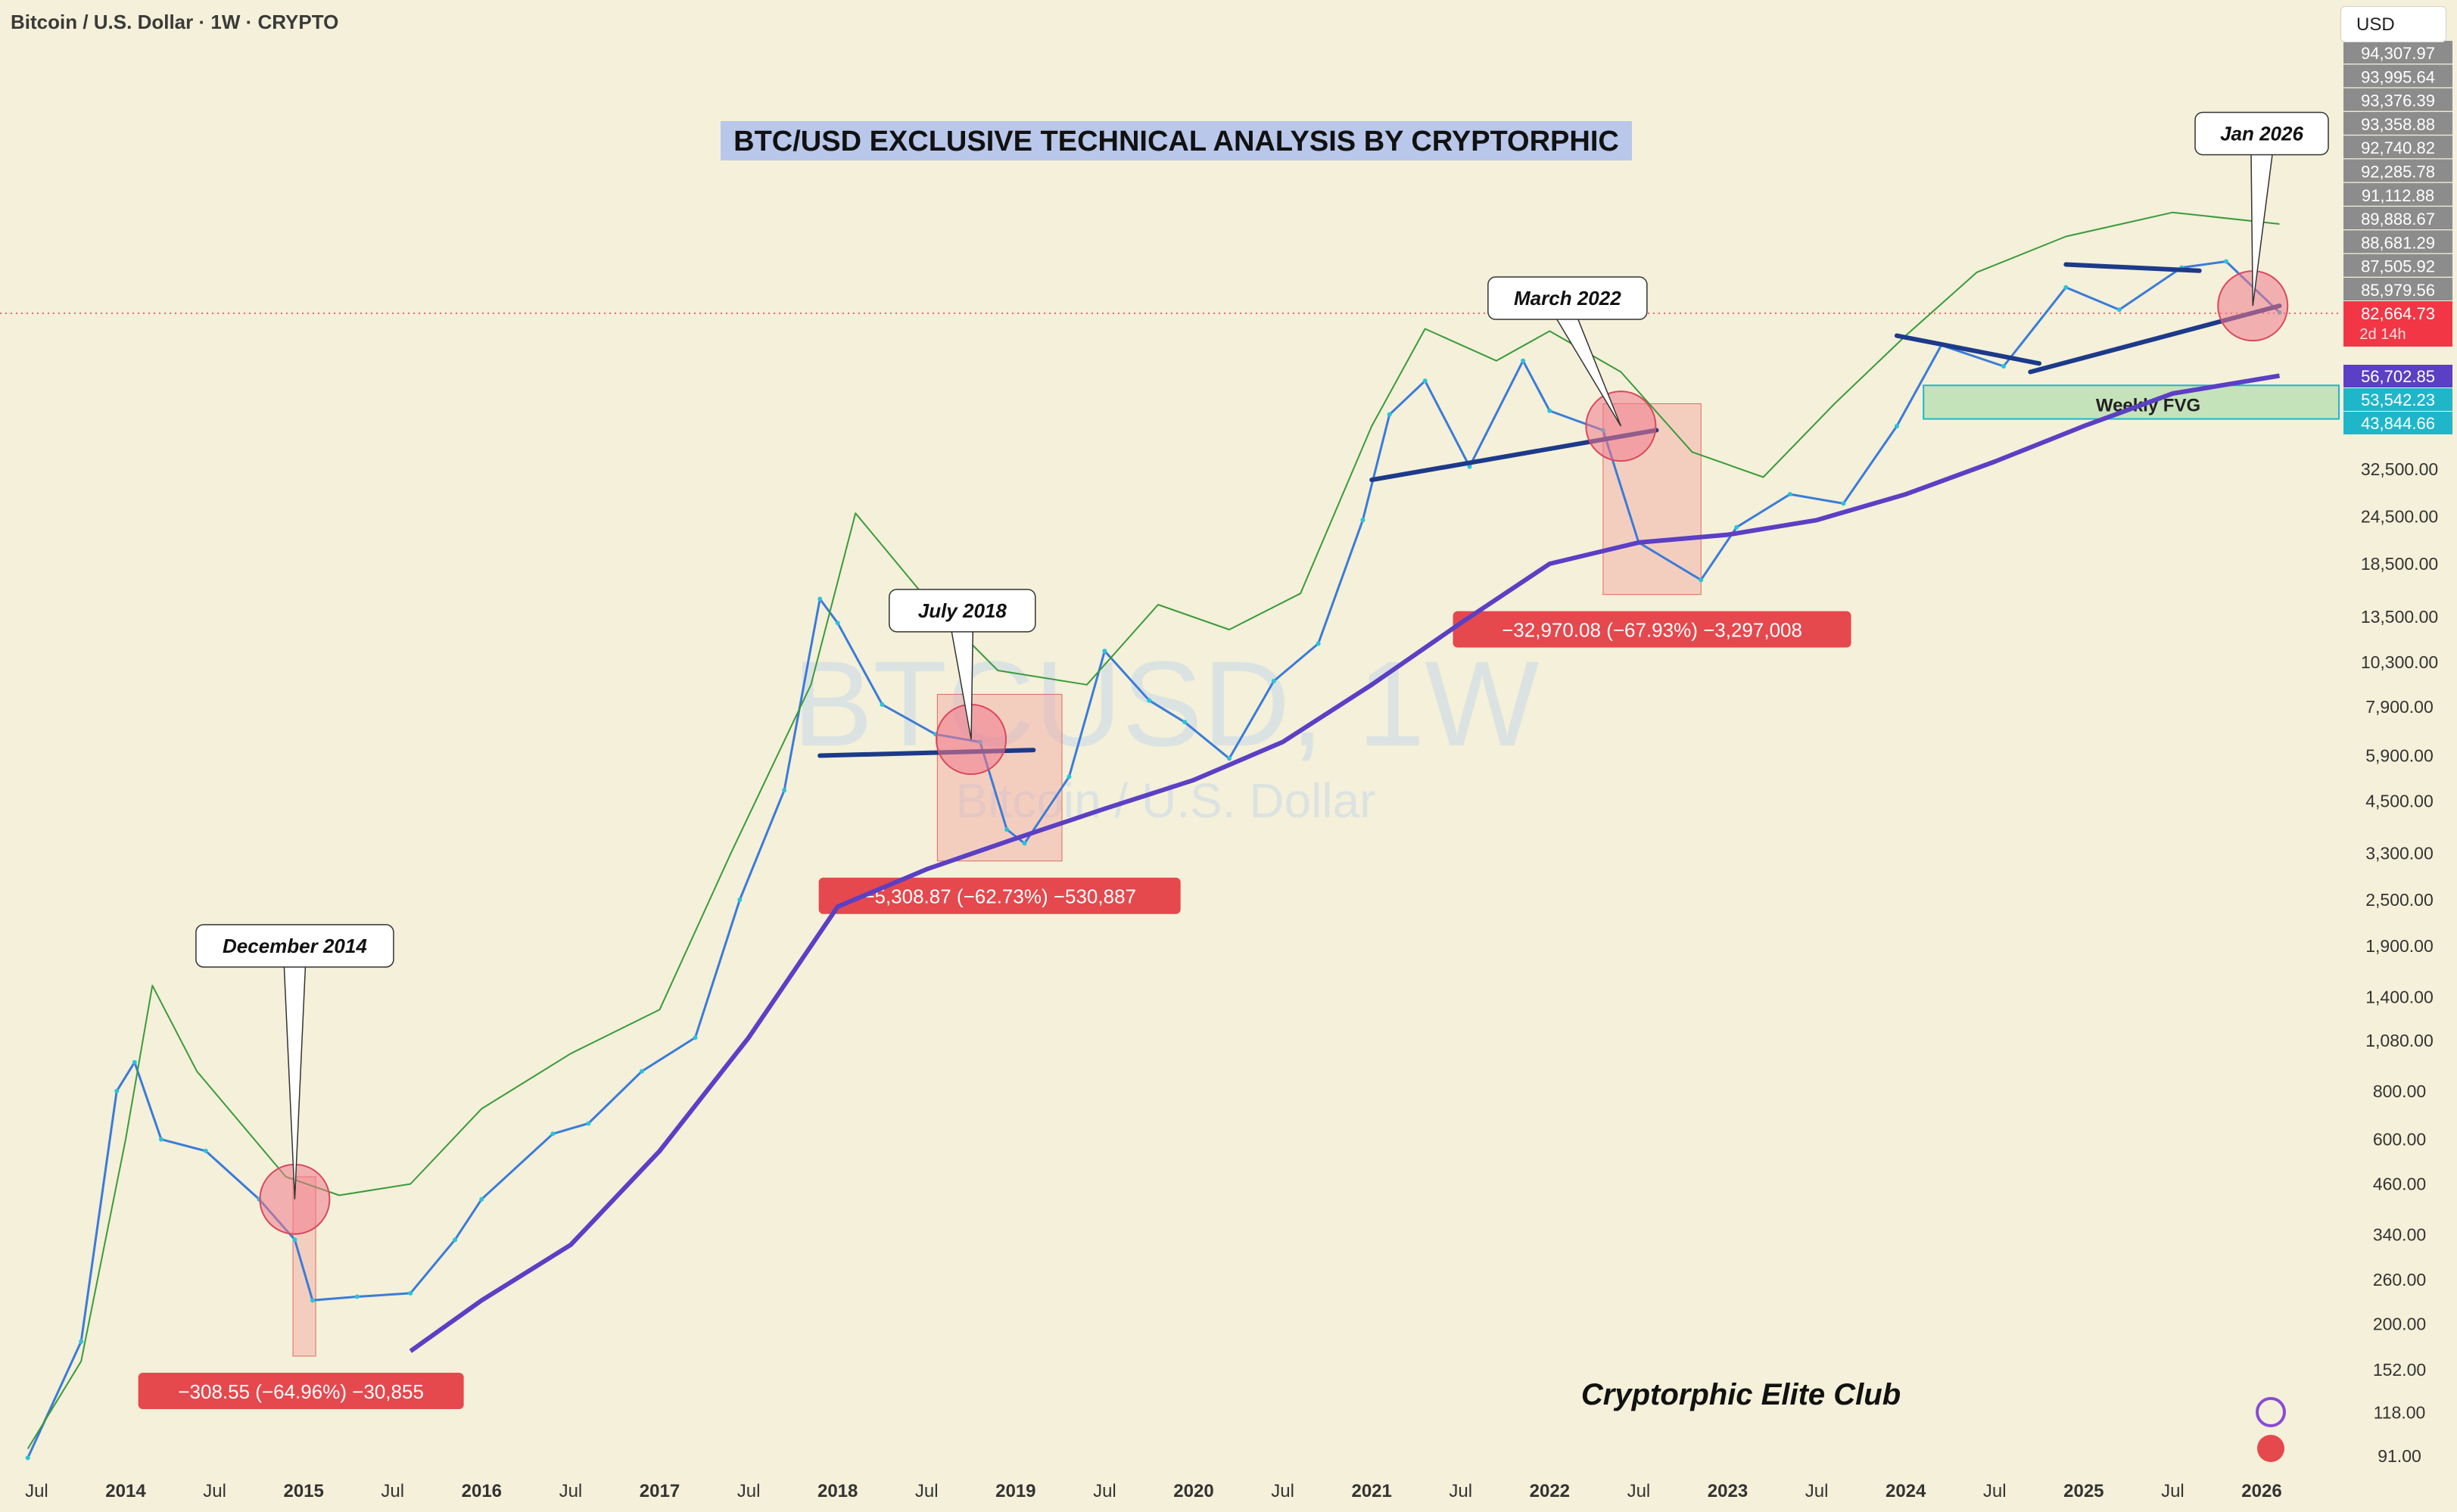 This screenshot has width=2457, height=1512. Describe the element at coordinates (2271, 1412) in the screenshot. I see `spark-icon` at that location.